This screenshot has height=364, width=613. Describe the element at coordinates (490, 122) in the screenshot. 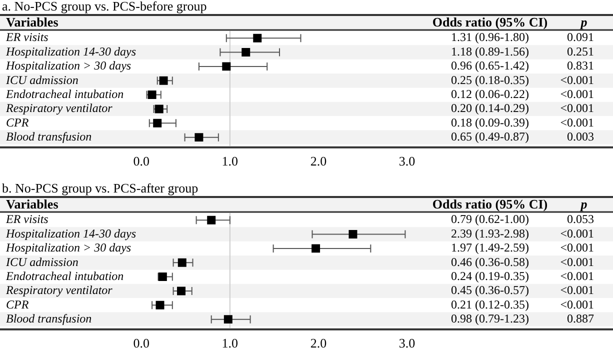

I see `annotation: 0.18 (0.09-0.39)` at that location.